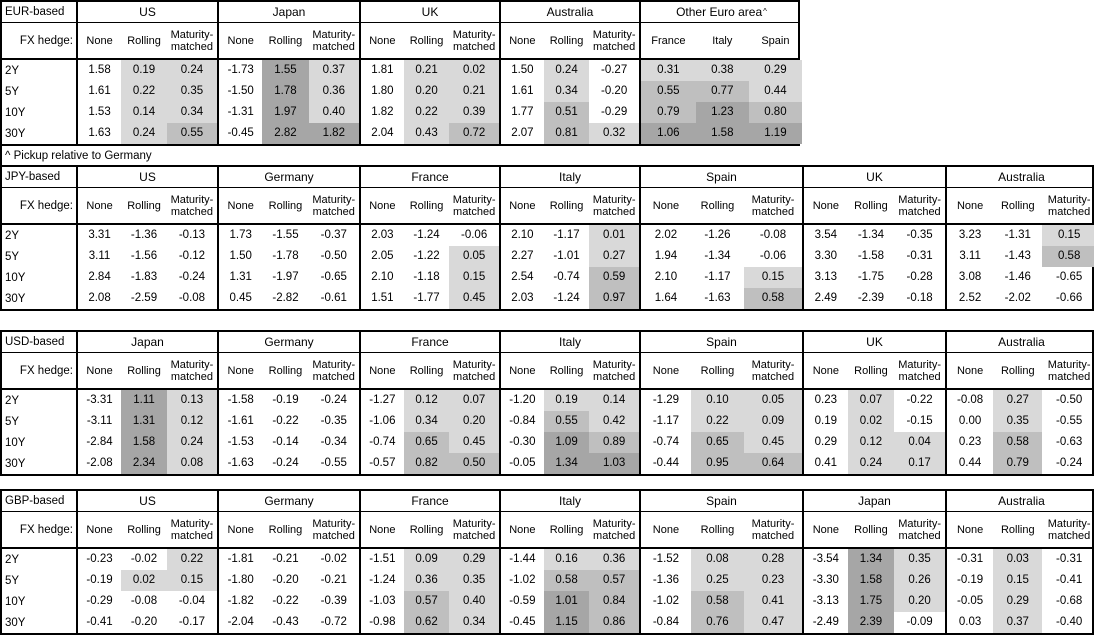  I want to click on value-cell: -1.29, so click(666, 400).